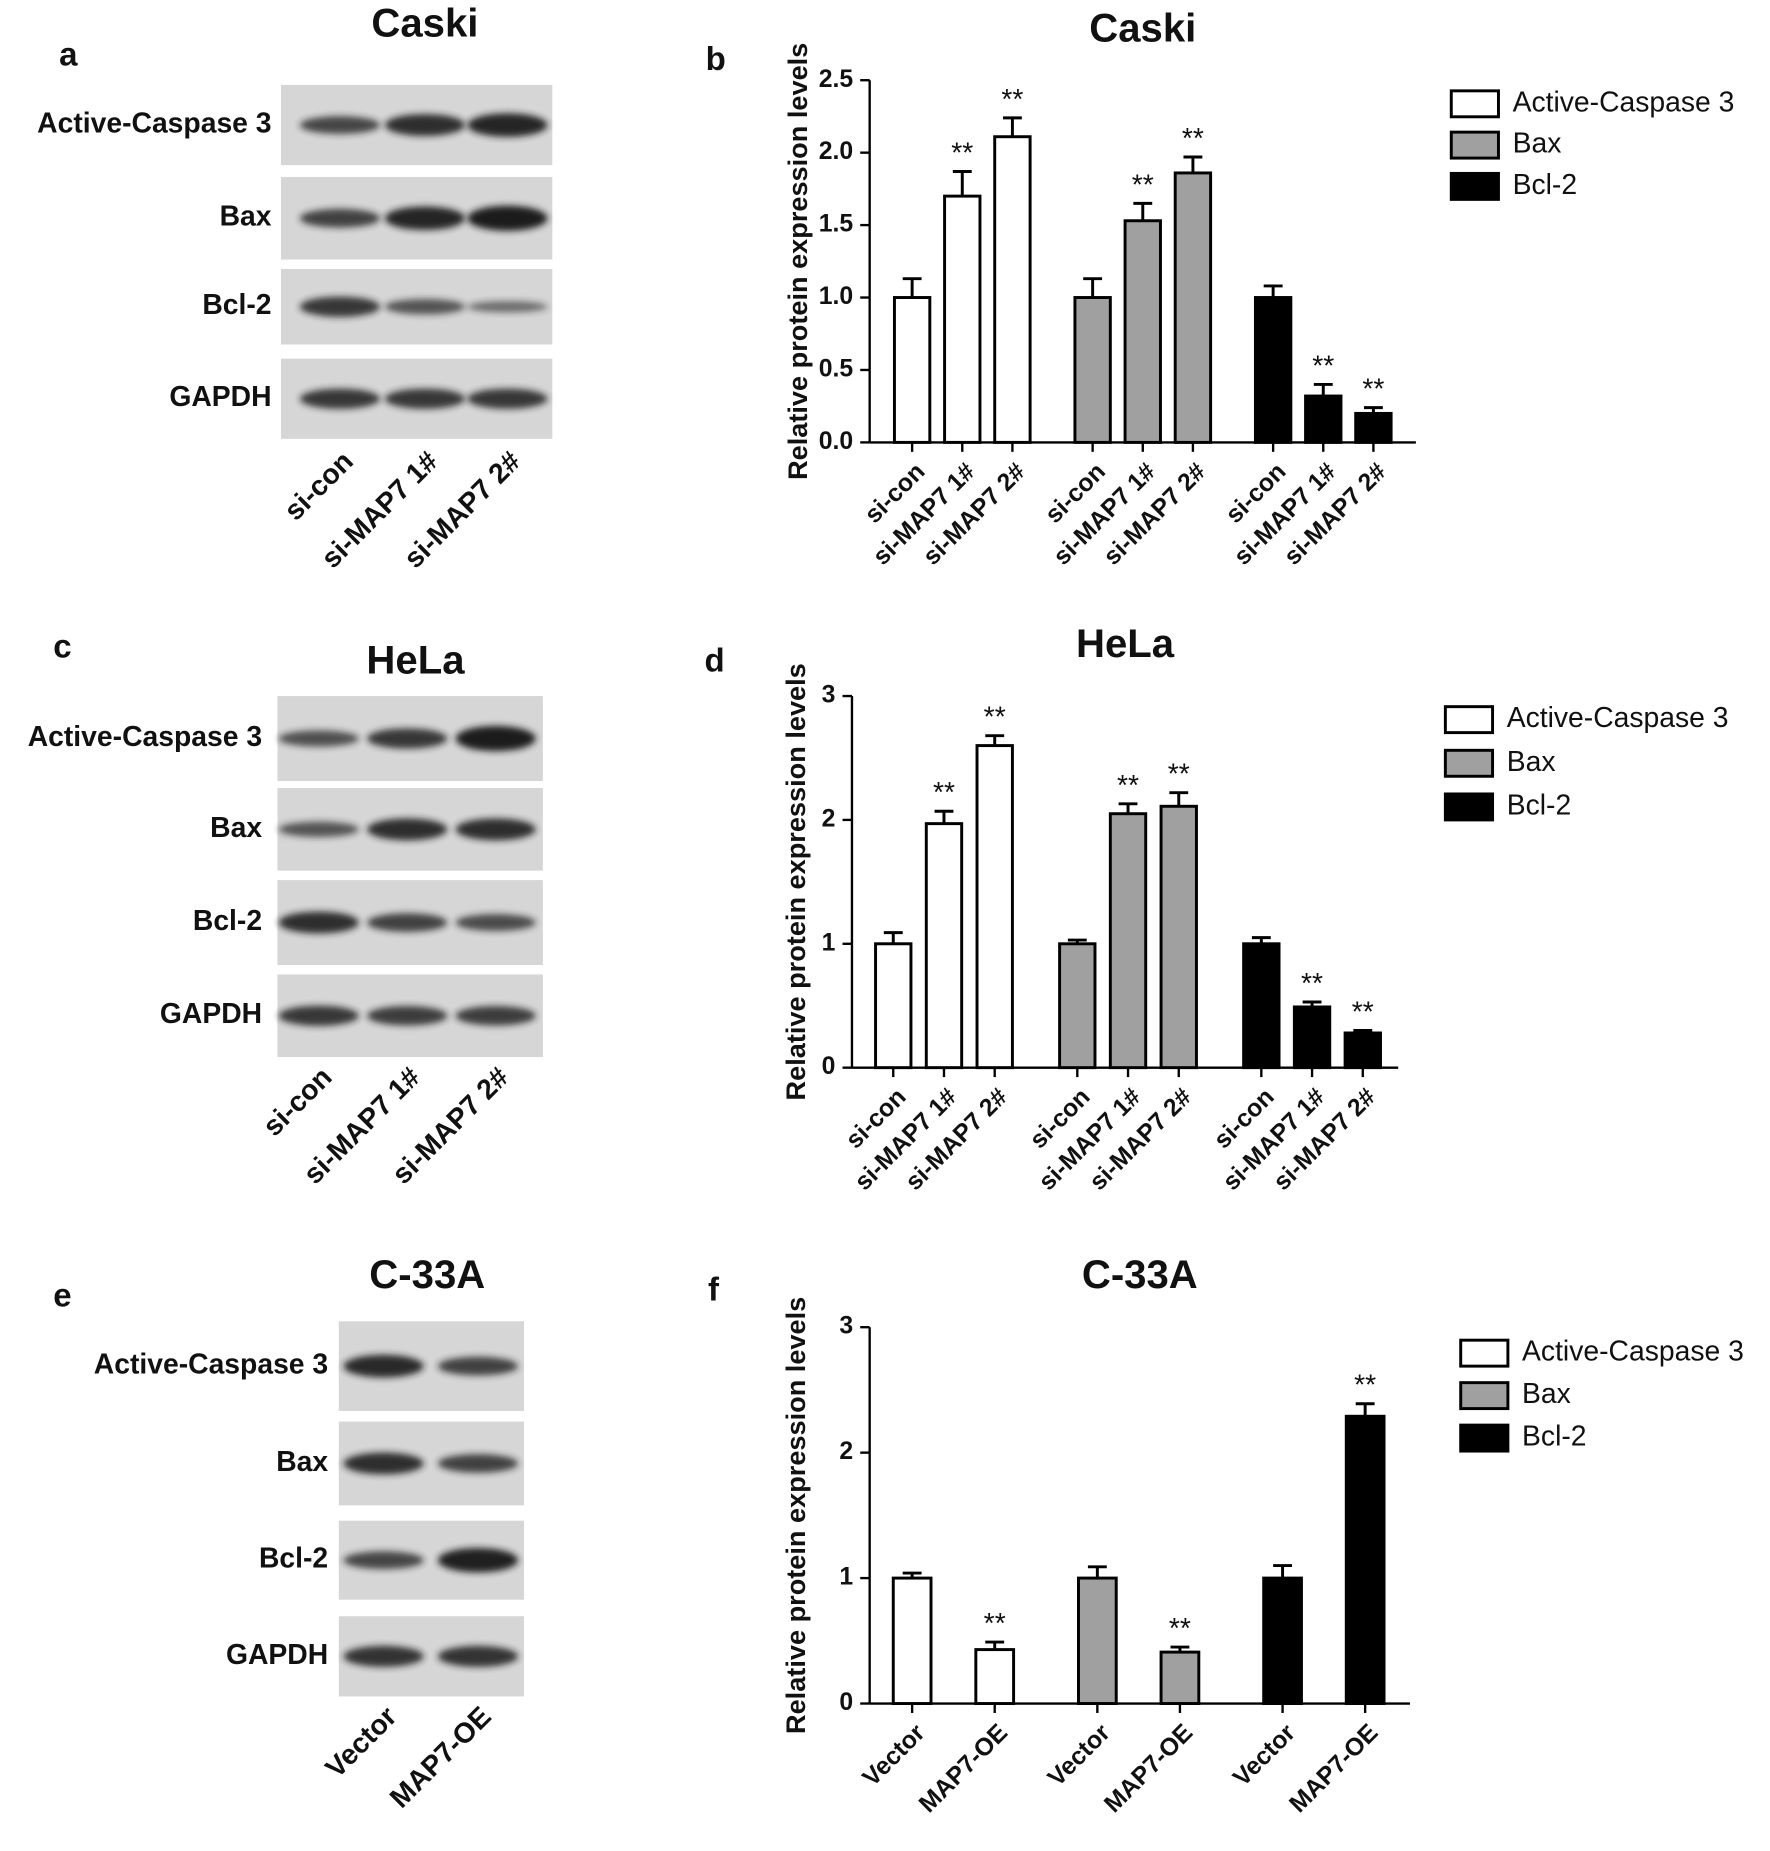 The image size is (1770, 1851). Describe the element at coordinates (1140, 1275) in the screenshot. I see `chart-title: C-33A` at that location.